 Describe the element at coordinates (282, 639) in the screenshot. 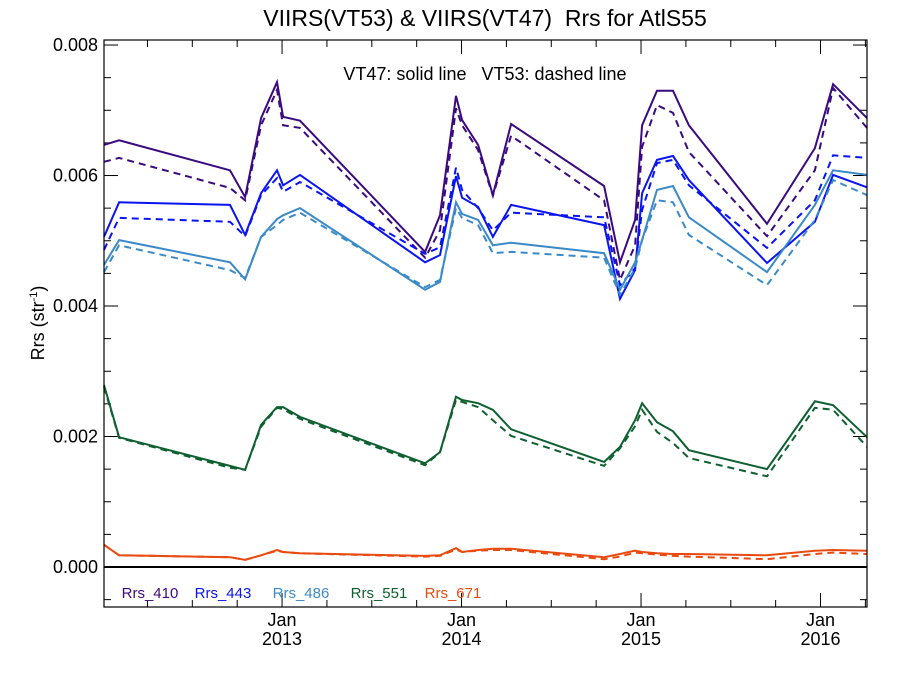

I see `x-tick-label-year: 2013` at that location.